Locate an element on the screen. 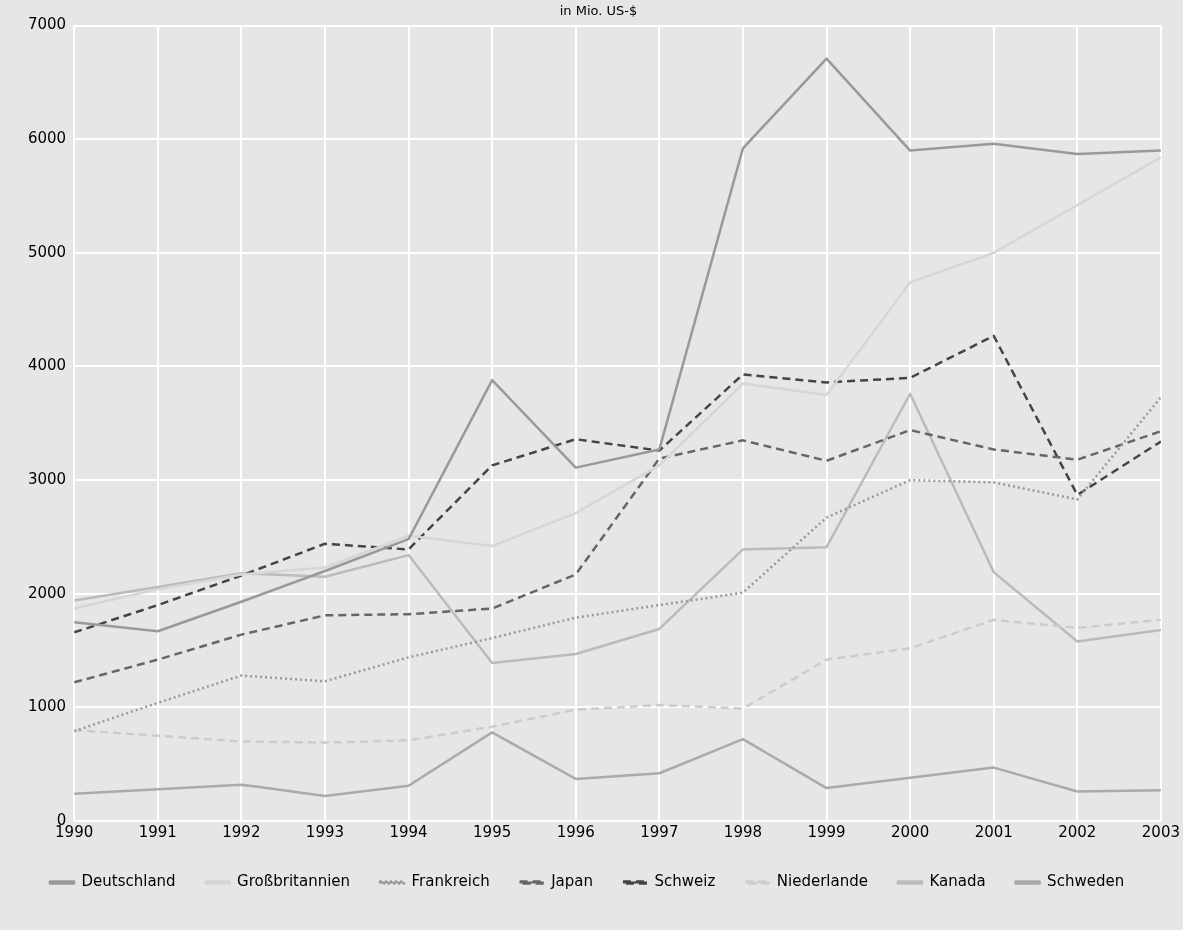 The height and width of the screenshot is (930, 1183). legend-label: Großbritannien is located at coordinates (294, 881).